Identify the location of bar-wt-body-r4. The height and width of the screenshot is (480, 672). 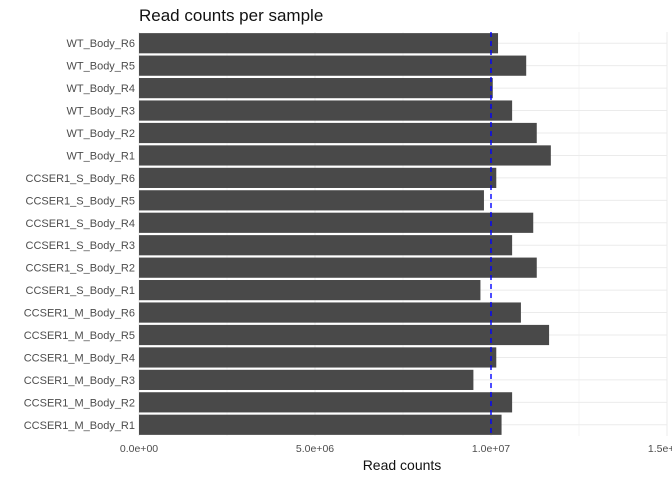
(316, 88).